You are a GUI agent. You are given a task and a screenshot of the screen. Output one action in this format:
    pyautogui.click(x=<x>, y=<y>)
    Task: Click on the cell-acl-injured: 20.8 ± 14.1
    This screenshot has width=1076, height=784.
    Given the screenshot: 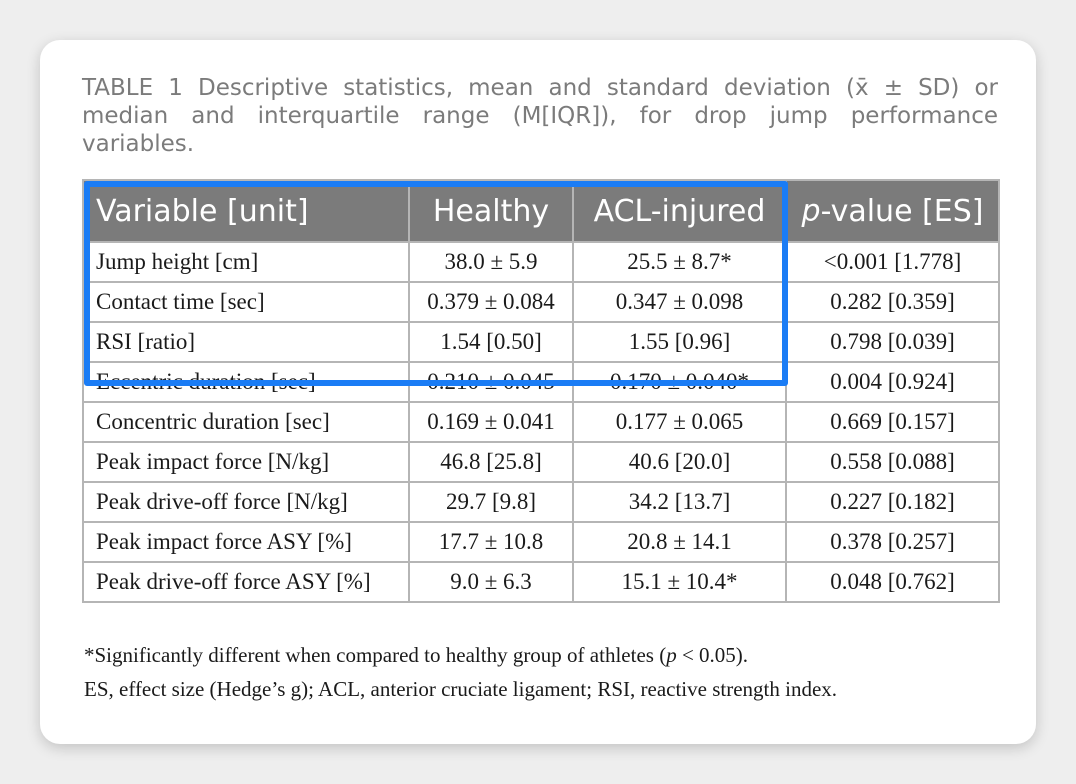 What is the action you would take?
    pyautogui.click(x=679, y=542)
    